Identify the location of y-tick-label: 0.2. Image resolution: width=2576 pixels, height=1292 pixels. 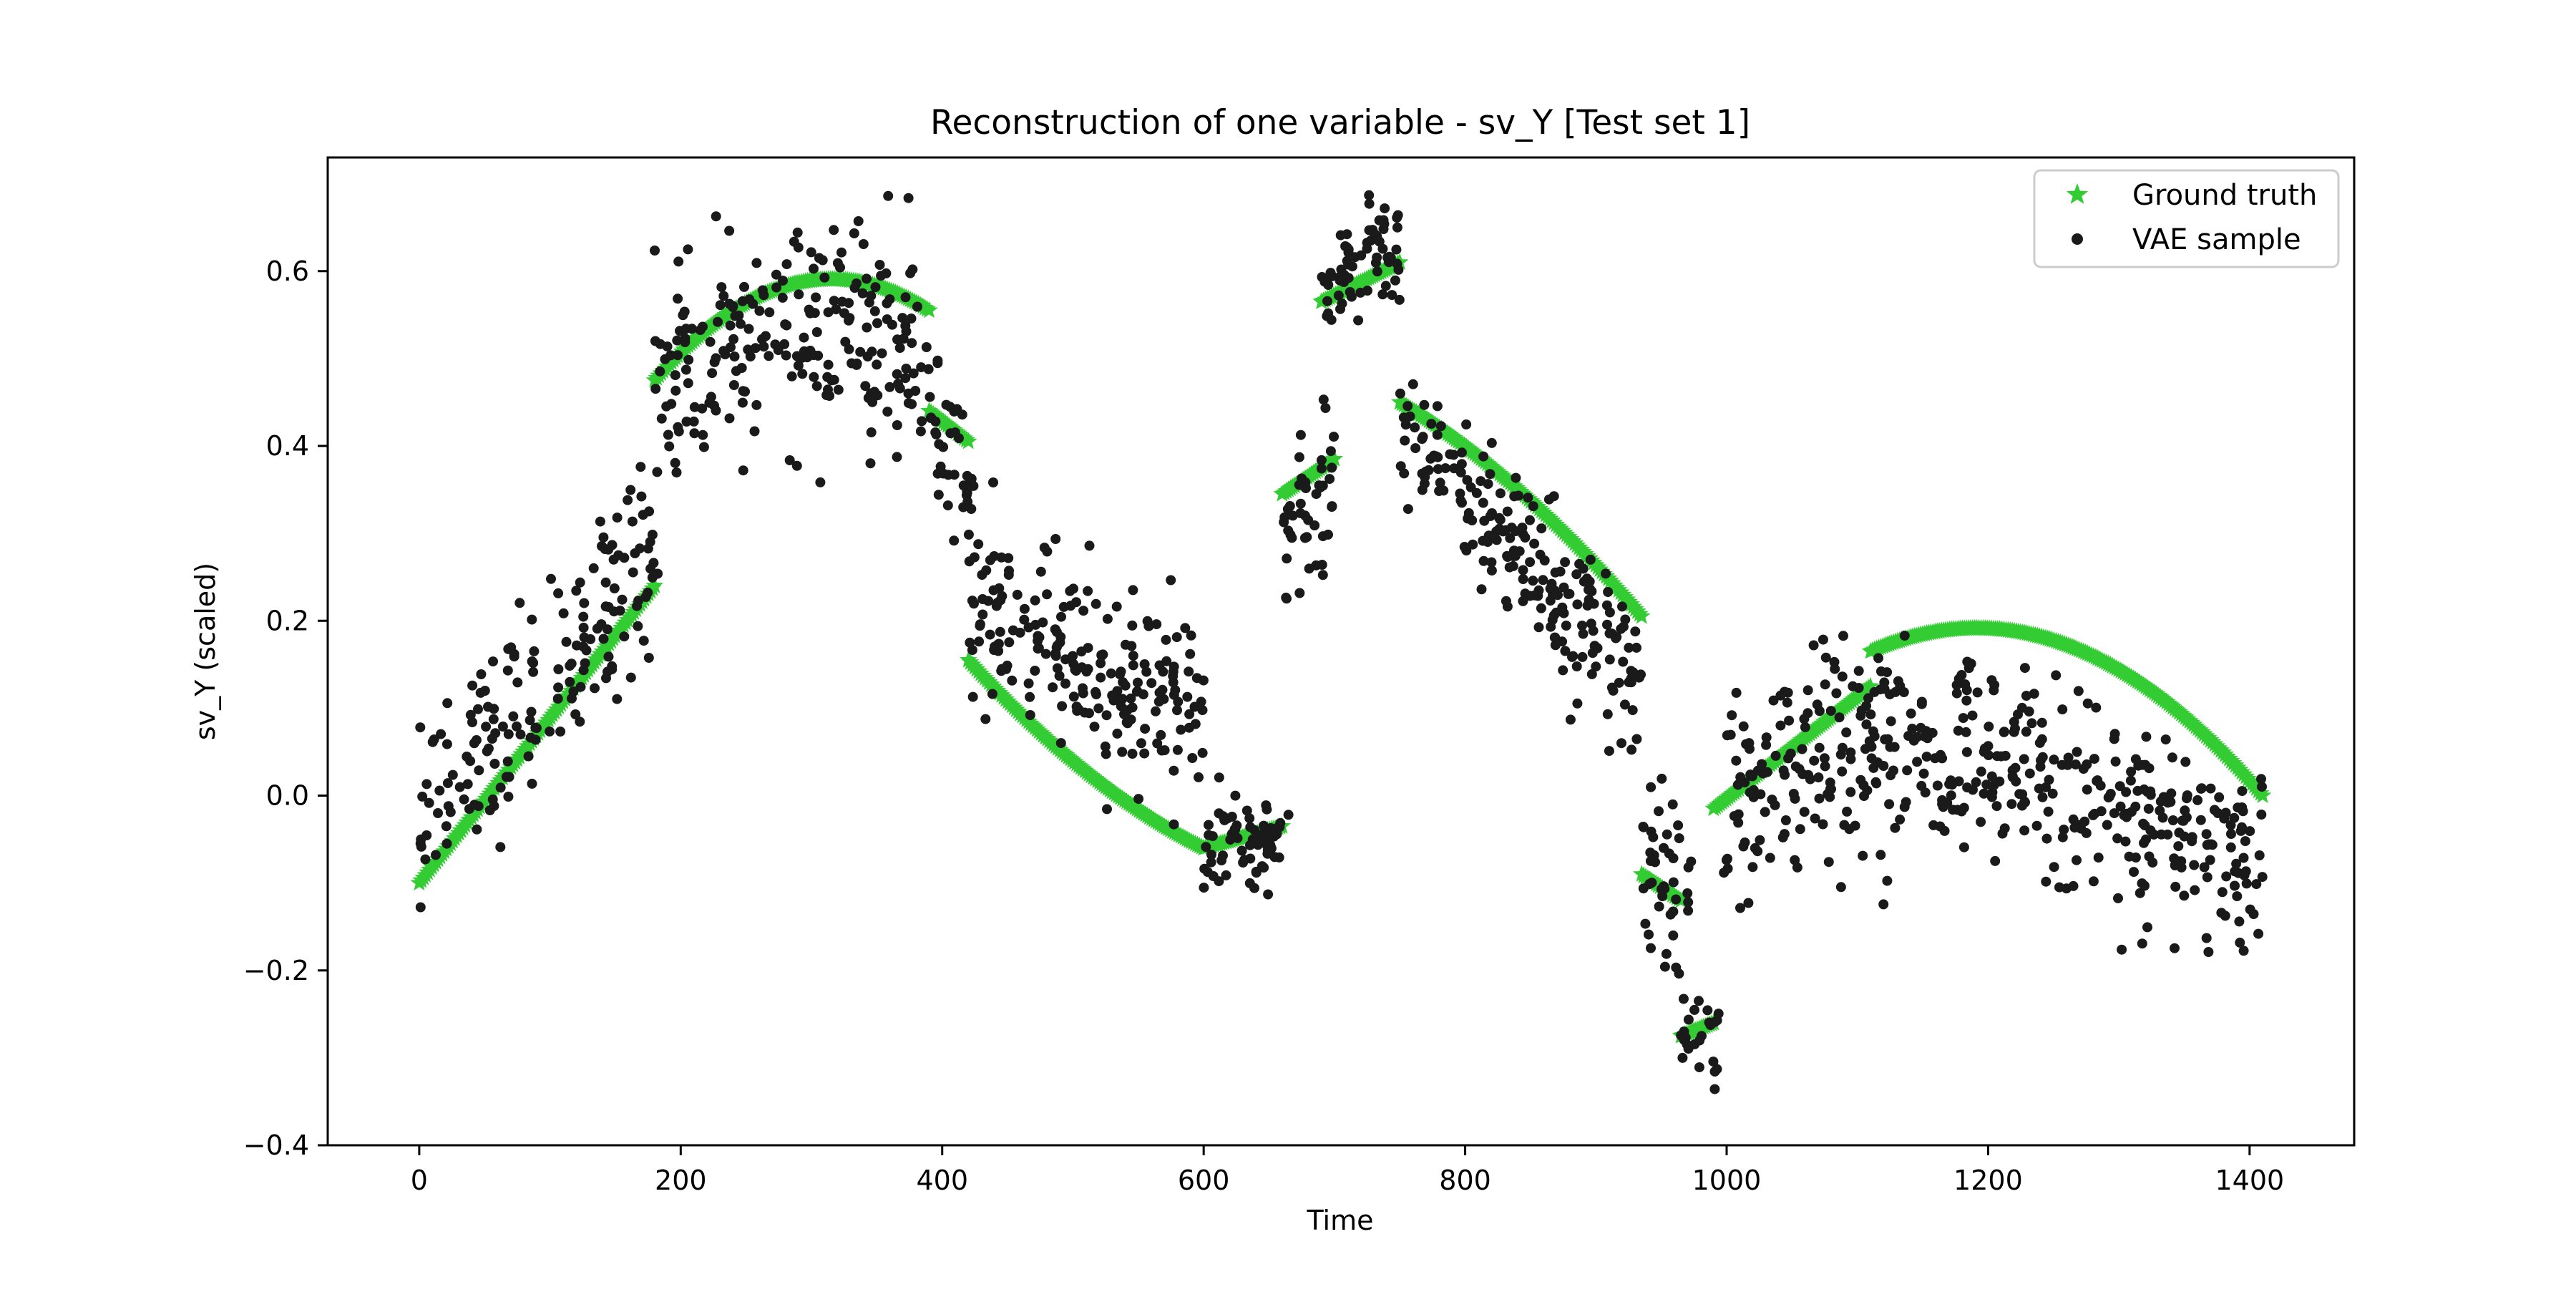
(287, 620).